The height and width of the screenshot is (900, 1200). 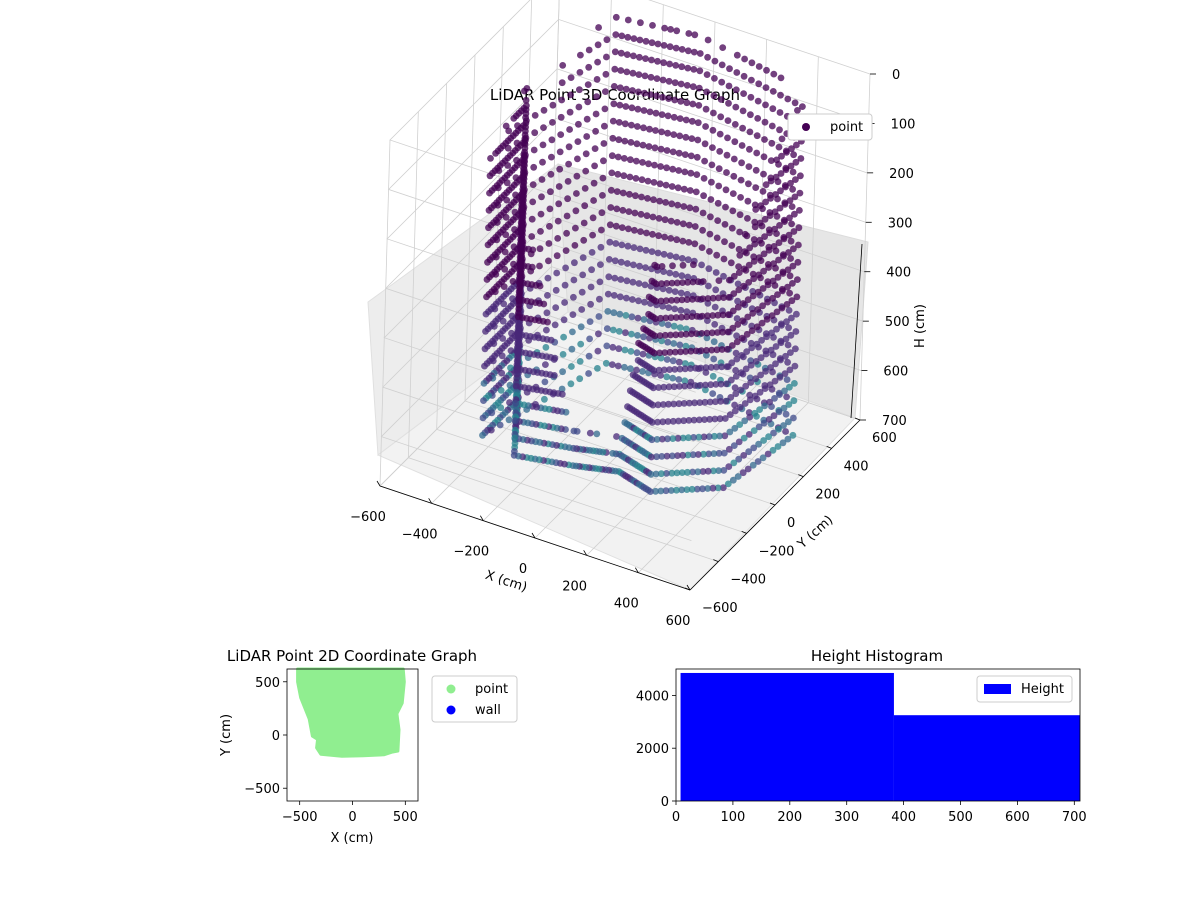 I want to click on x-tick-label-3d: 600, so click(x=678, y=621).